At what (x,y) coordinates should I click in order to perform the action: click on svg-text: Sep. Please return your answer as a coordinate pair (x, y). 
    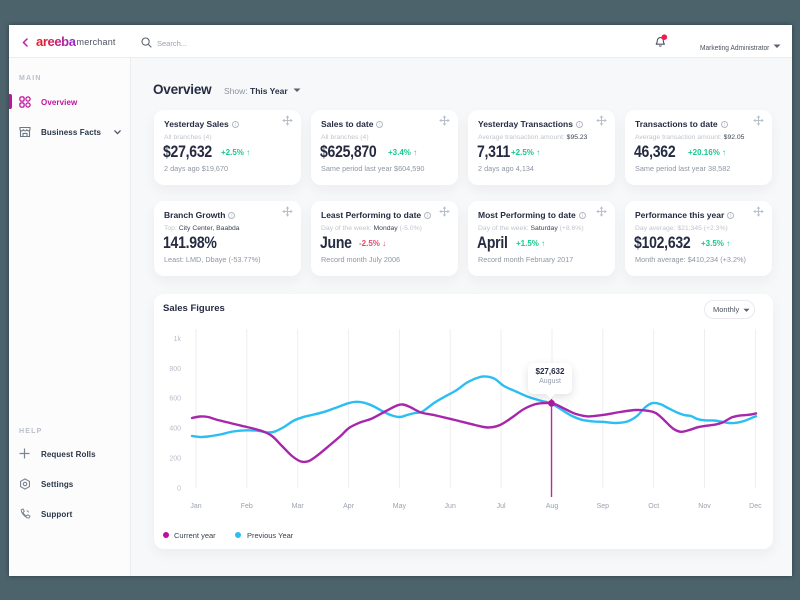
    Looking at the image, I should click on (603, 506).